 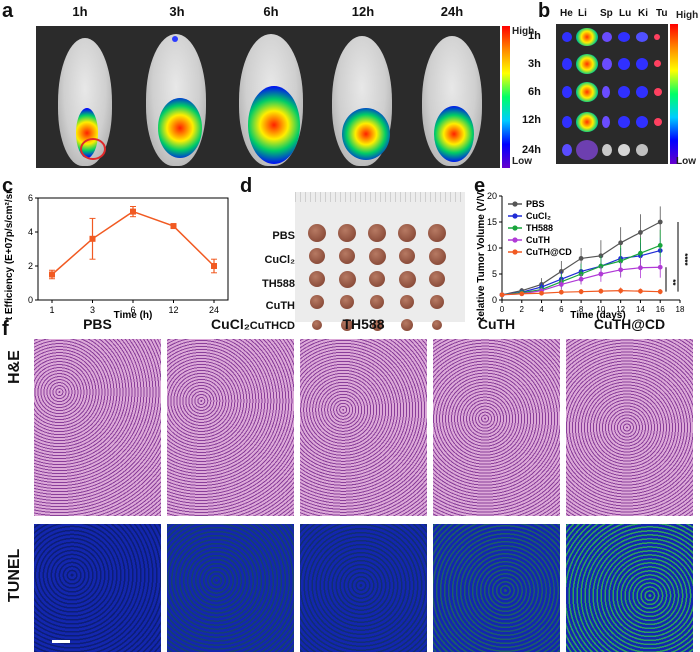 What do you see at coordinates (30, 266) in the screenshot?
I see `y-tick-label: 2` at bounding box center [30, 266].